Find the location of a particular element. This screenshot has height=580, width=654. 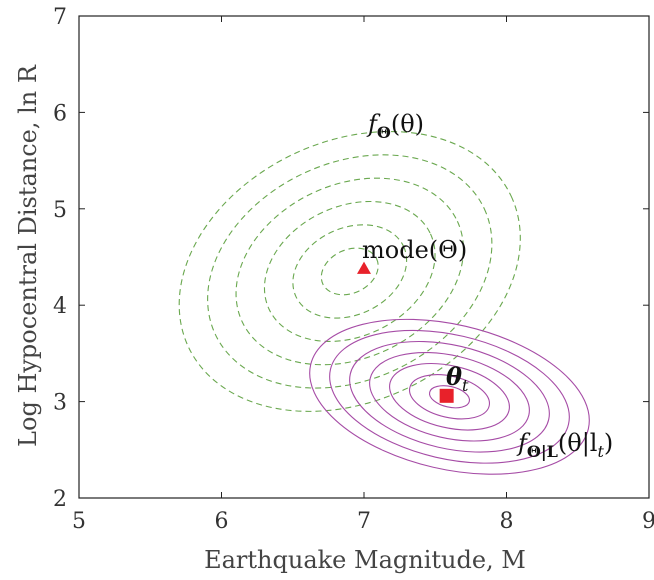

theta-t-label: θt is located at coordinates (457, 378).